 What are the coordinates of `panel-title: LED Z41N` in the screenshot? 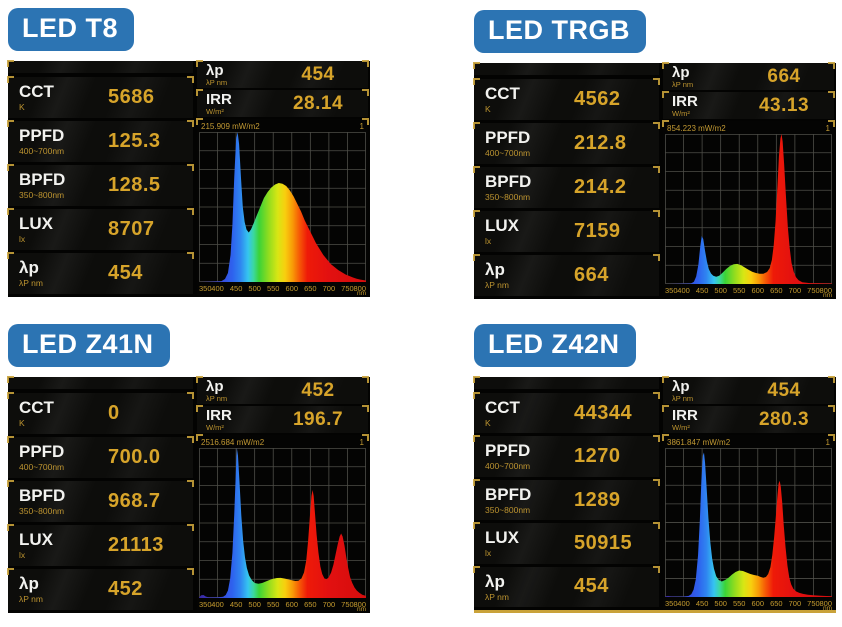 It's located at (88, 344).